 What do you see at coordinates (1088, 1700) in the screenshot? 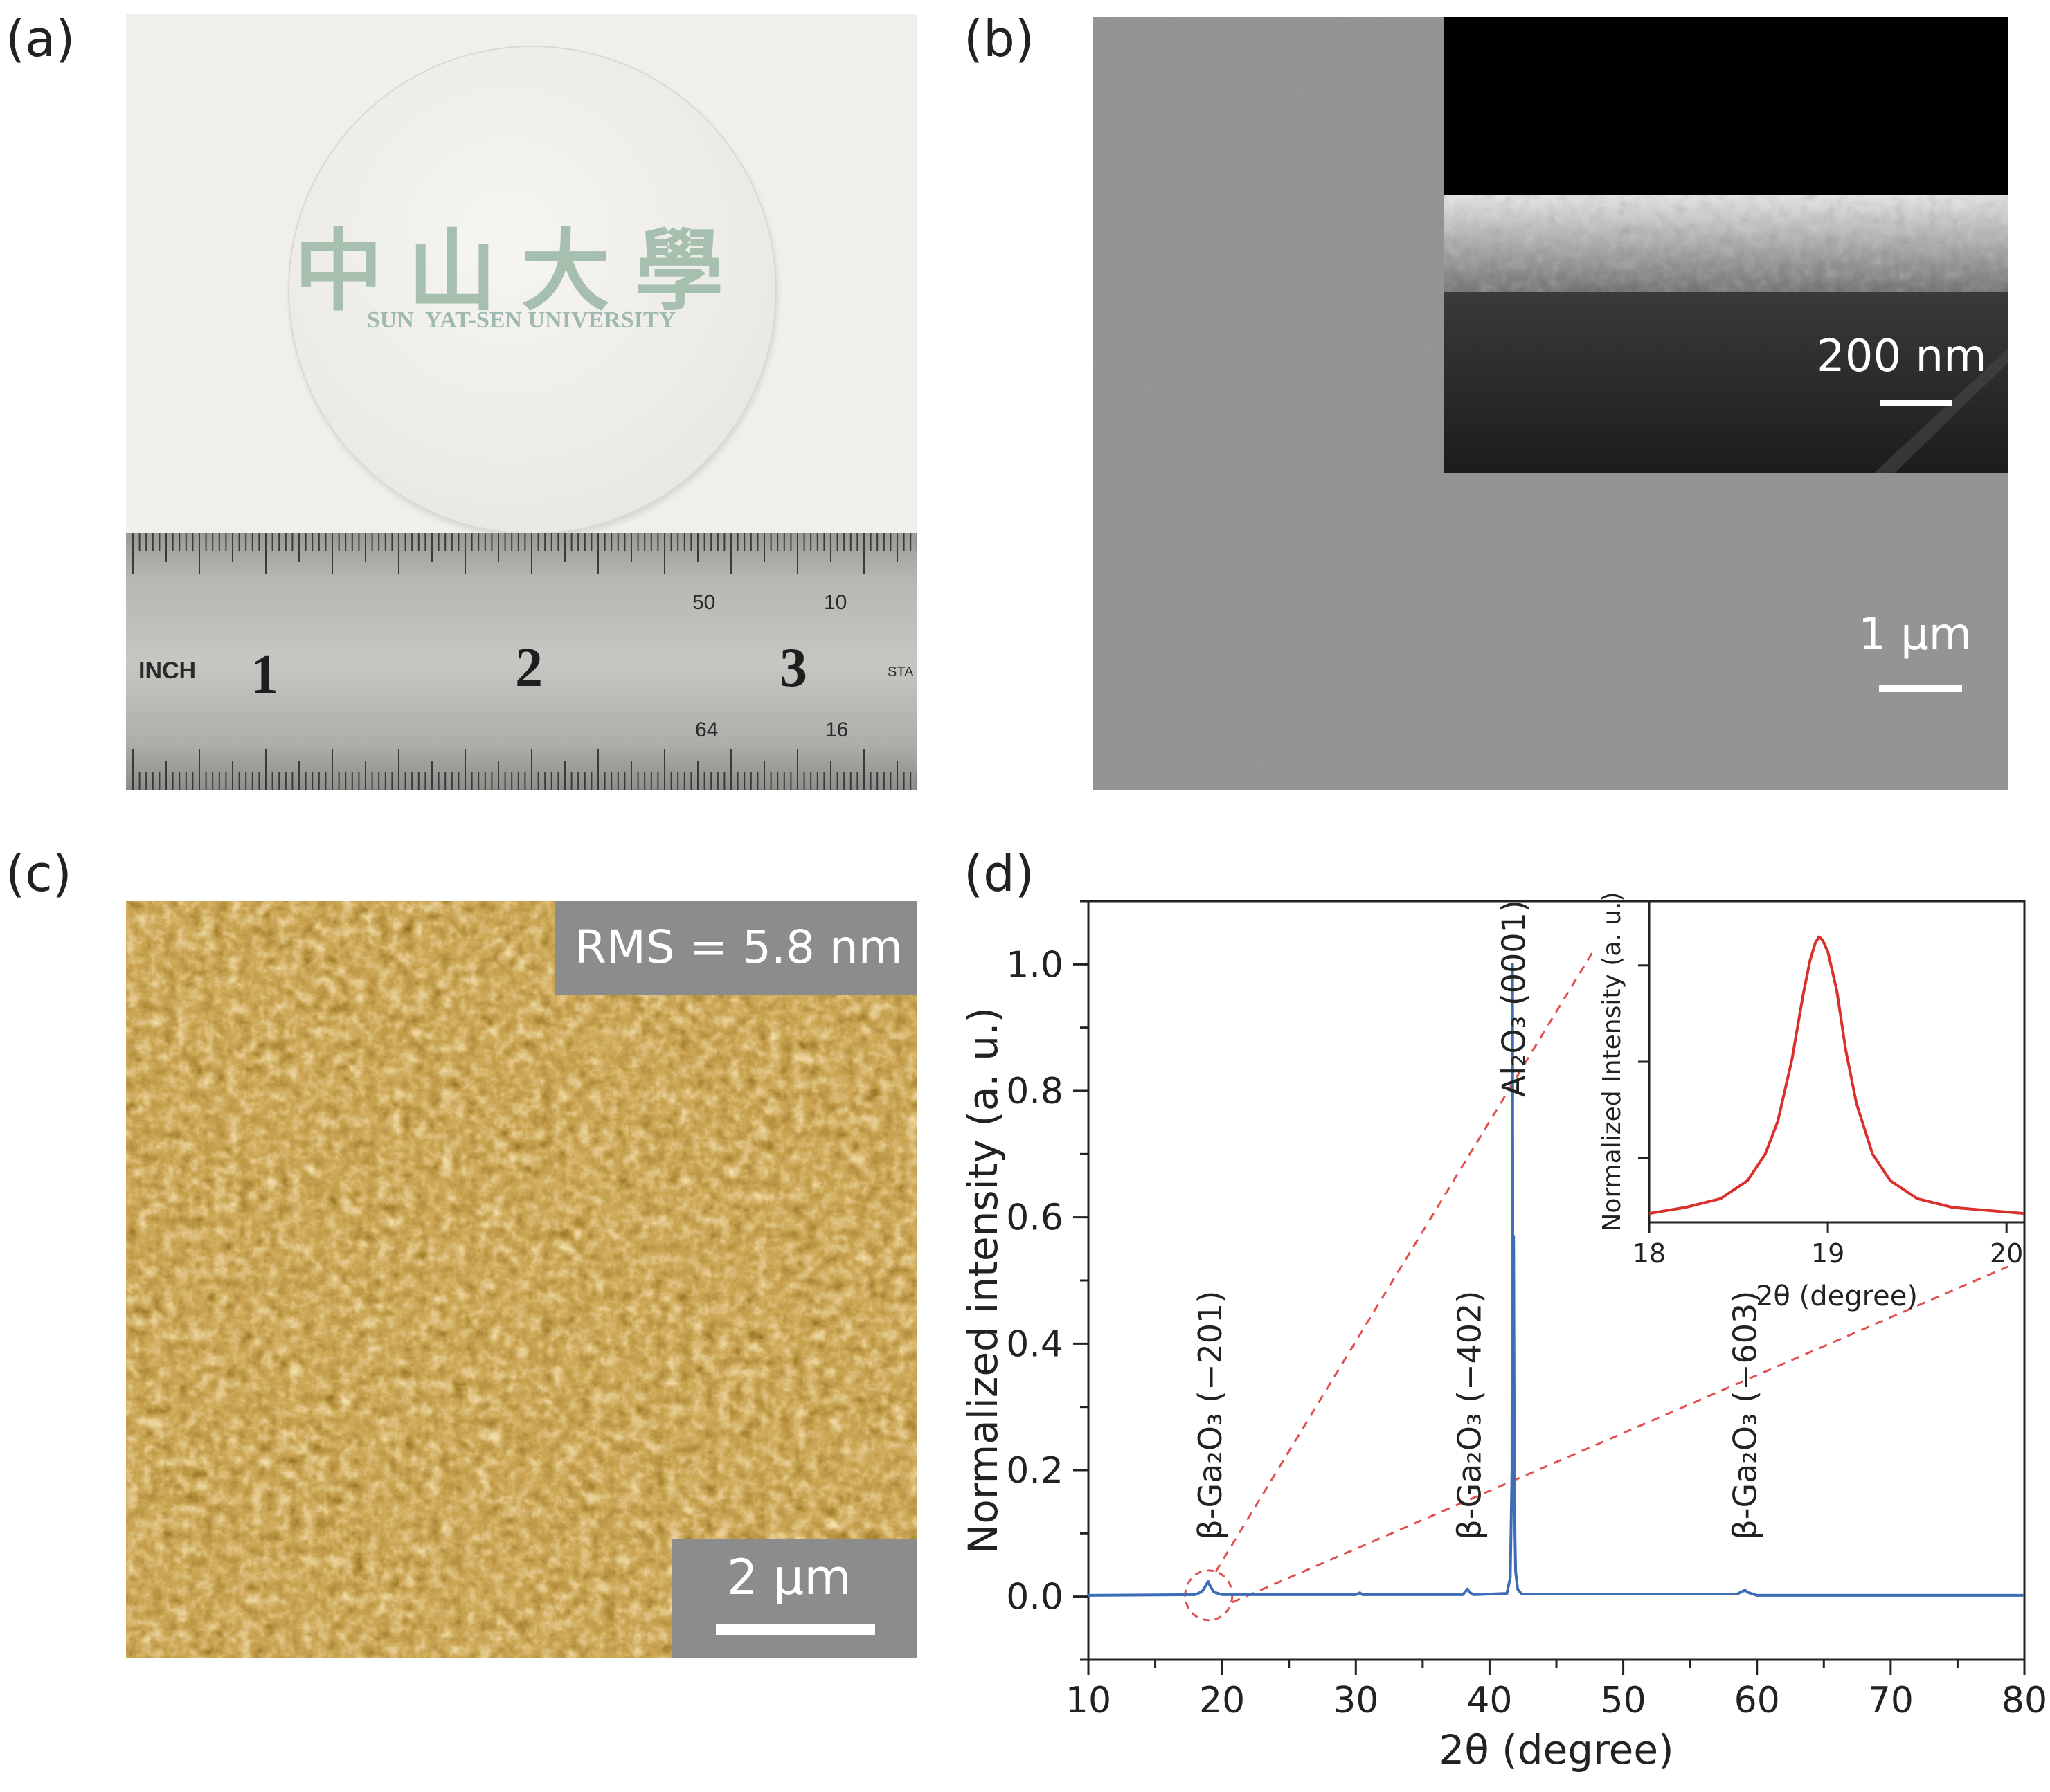
I see `x-tick-label: 10` at bounding box center [1088, 1700].